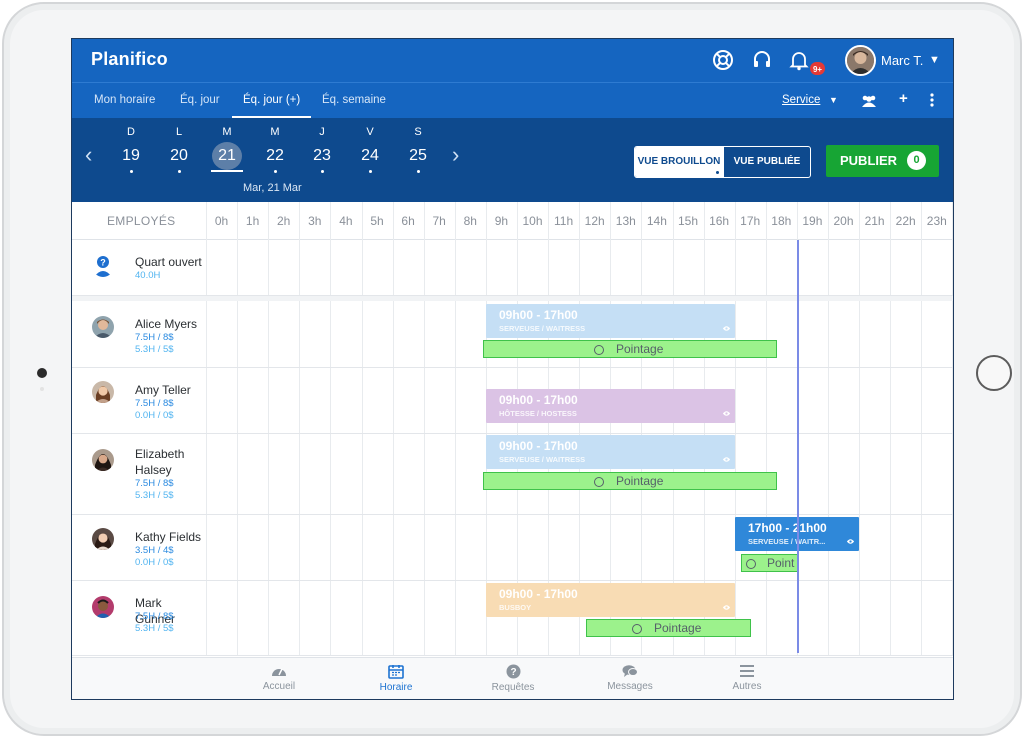 The height and width of the screenshot is (738, 1024). I want to click on add-icon: +, so click(903, 98).